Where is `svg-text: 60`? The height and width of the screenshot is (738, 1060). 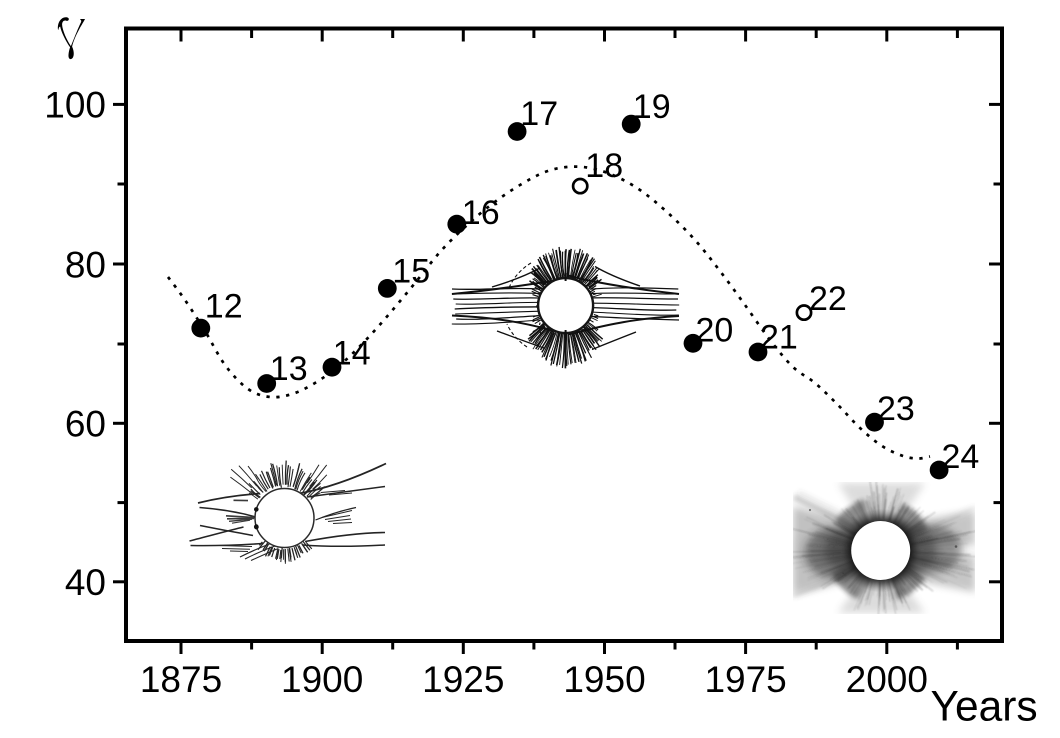 svg-text: 60 is located at coordinates (85, 424).